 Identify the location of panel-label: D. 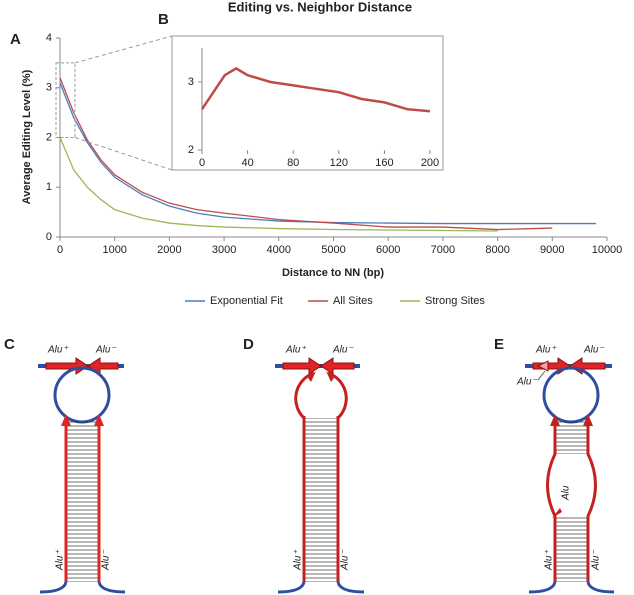
(248, 344).